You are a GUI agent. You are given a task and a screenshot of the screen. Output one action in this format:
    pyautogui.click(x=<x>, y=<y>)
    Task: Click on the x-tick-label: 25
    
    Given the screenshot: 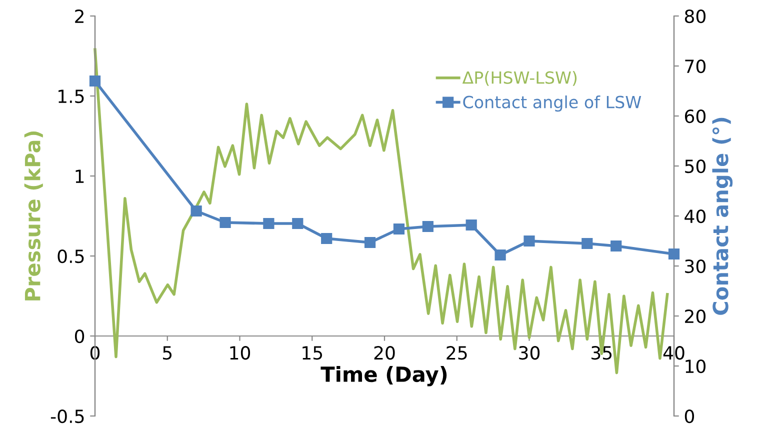 What is the action you would take?
    pyautogui.click(x=456, y=353)
    